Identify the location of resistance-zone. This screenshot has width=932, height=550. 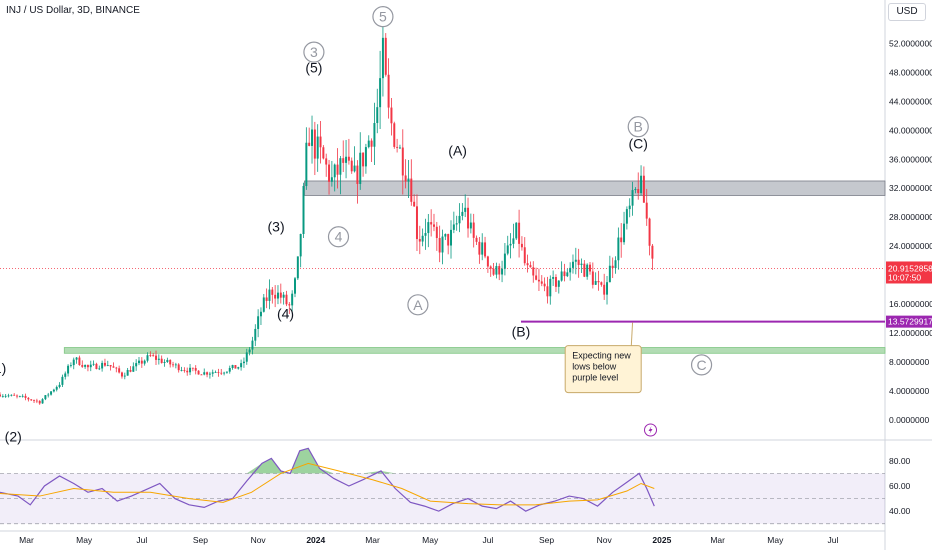
(595, 188).